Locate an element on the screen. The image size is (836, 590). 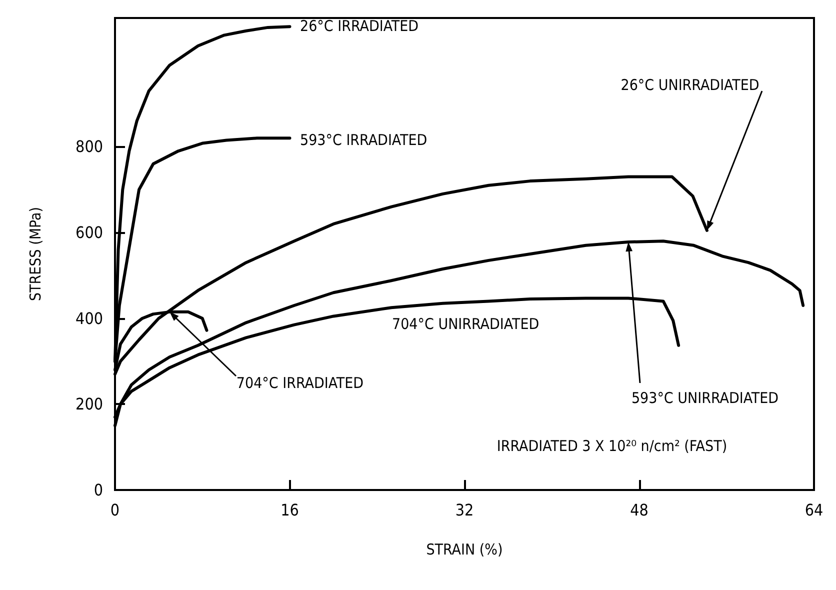
annotation: 593°C IRRADIATED is located at coordinates (364, 140).